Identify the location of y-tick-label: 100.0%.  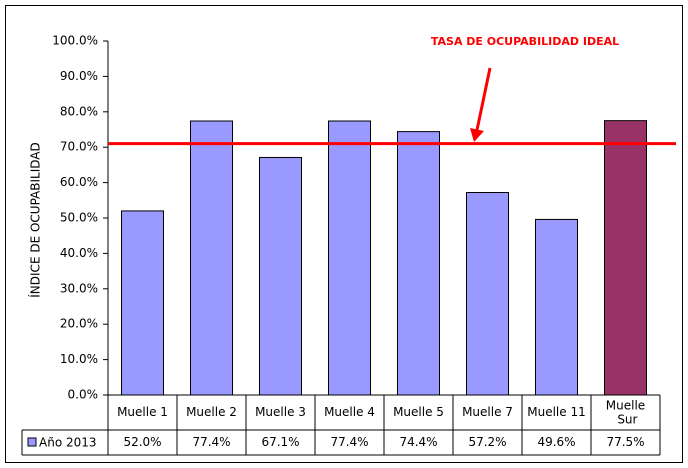
(75, 41).